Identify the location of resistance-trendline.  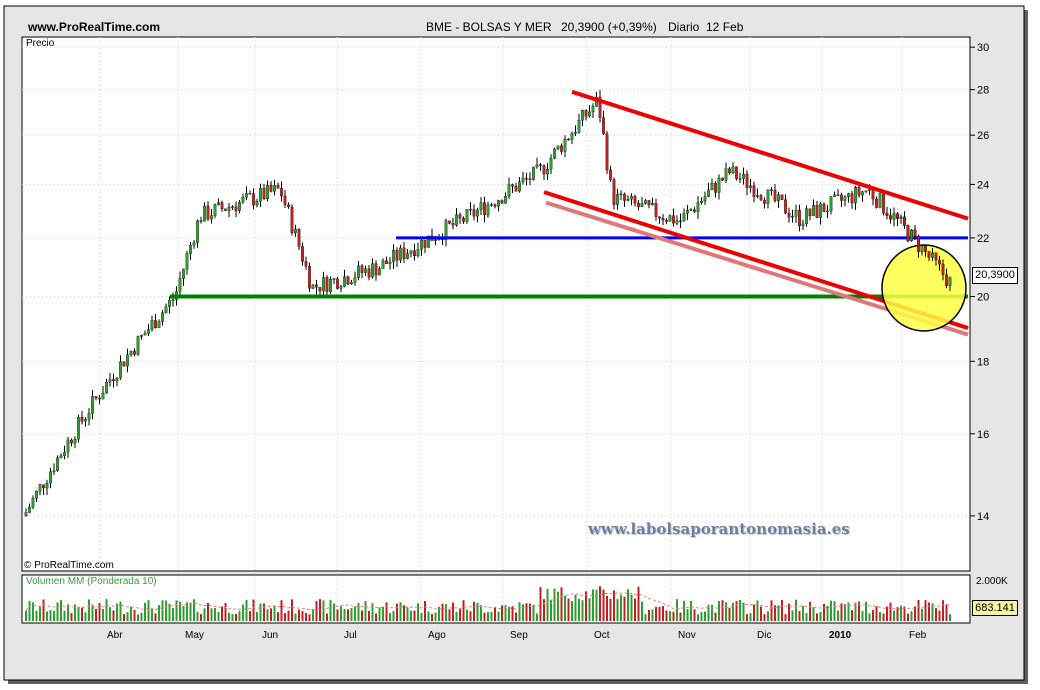
(770, 155).